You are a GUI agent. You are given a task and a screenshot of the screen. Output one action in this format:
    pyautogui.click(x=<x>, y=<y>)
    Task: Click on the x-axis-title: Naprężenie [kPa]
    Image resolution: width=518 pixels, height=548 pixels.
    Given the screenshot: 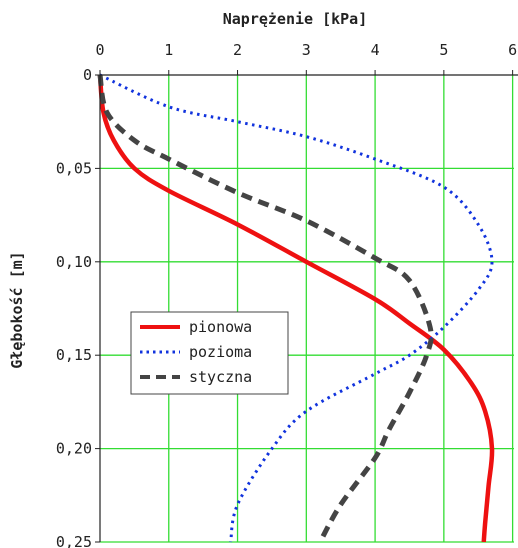 What is the action you would take?
    pyautogui.click(x=295, y=19)
    